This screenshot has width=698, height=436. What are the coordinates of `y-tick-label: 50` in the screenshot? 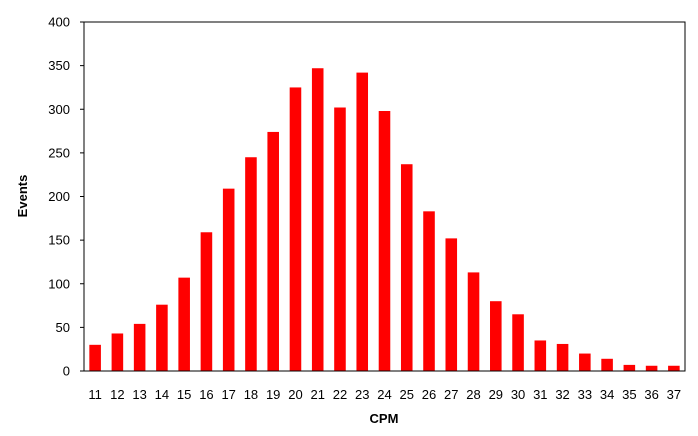 It's located at (63, 327).